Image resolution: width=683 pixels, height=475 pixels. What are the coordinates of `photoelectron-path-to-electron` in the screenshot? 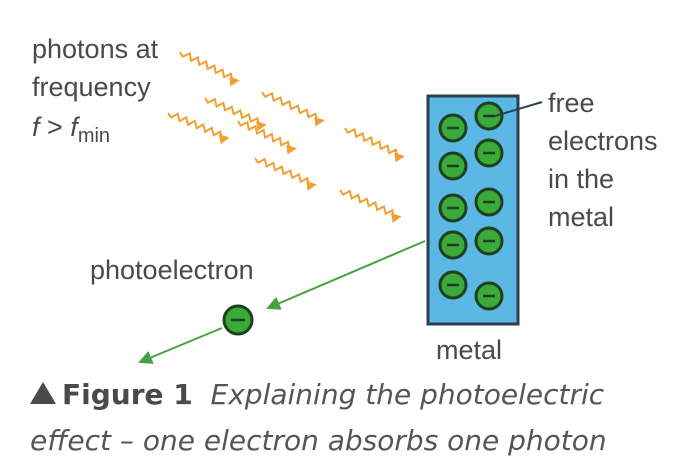 It's located at (346, 275).